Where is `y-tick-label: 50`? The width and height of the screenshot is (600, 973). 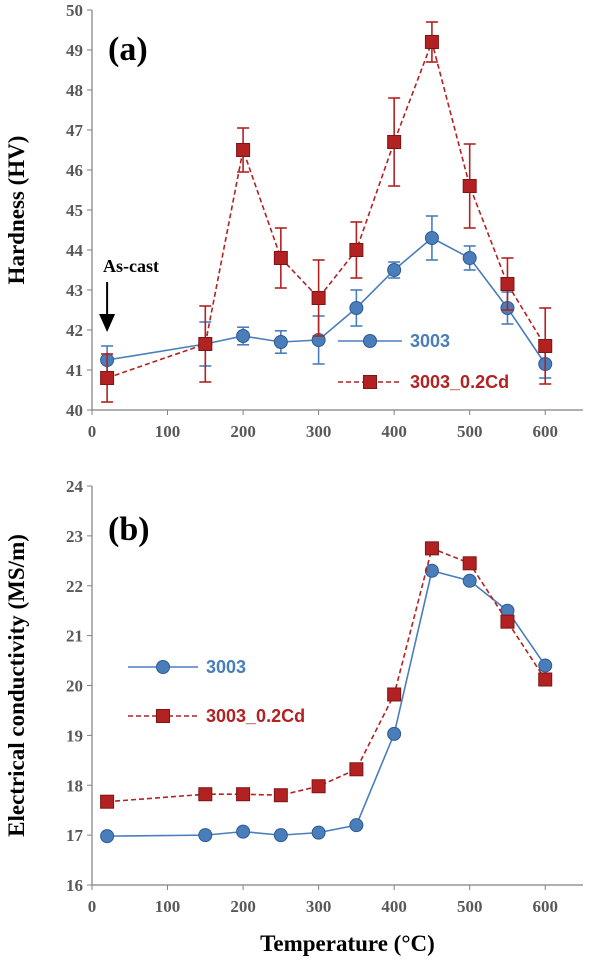 y-tick-label: 50 is located at coordinates (74, 10).